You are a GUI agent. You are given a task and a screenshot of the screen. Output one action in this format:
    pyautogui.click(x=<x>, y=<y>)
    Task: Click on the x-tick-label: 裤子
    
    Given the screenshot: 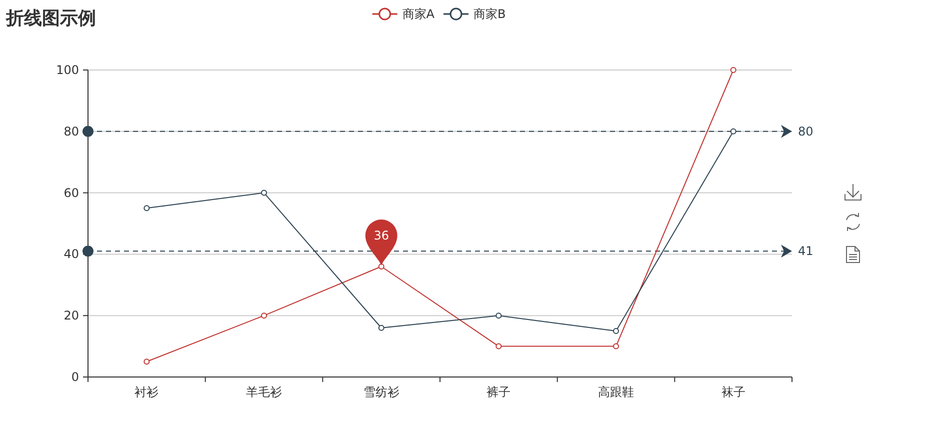 What is the action you would take?
    pyautogui.click(x=498, y=392)
    